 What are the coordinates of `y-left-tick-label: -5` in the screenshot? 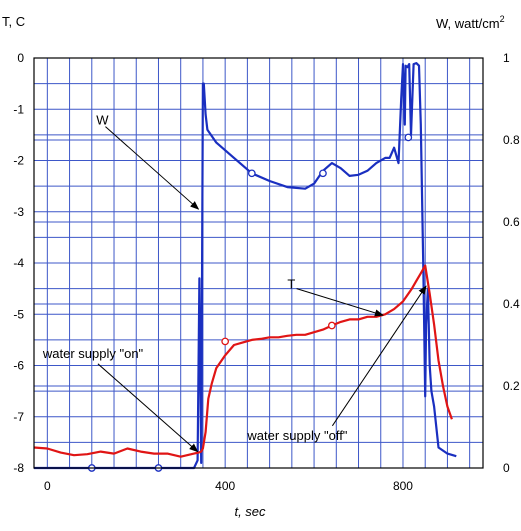 It's located at (18, 314).